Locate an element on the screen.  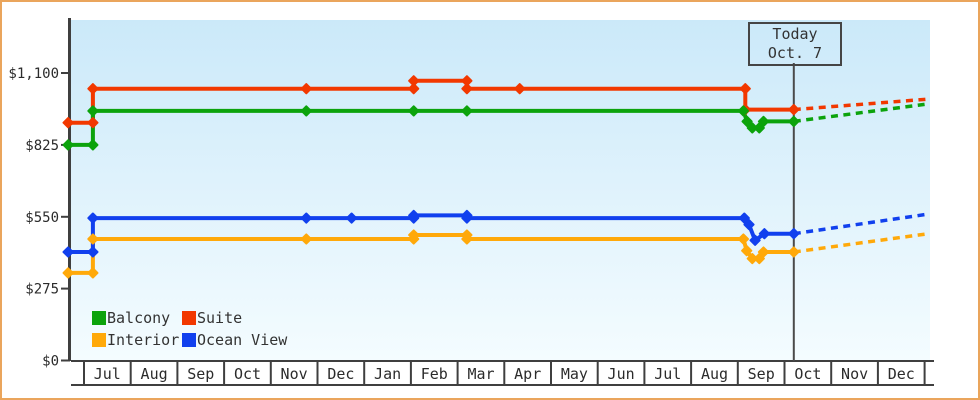
month-label: Mar is located at coordinates (480, 374).